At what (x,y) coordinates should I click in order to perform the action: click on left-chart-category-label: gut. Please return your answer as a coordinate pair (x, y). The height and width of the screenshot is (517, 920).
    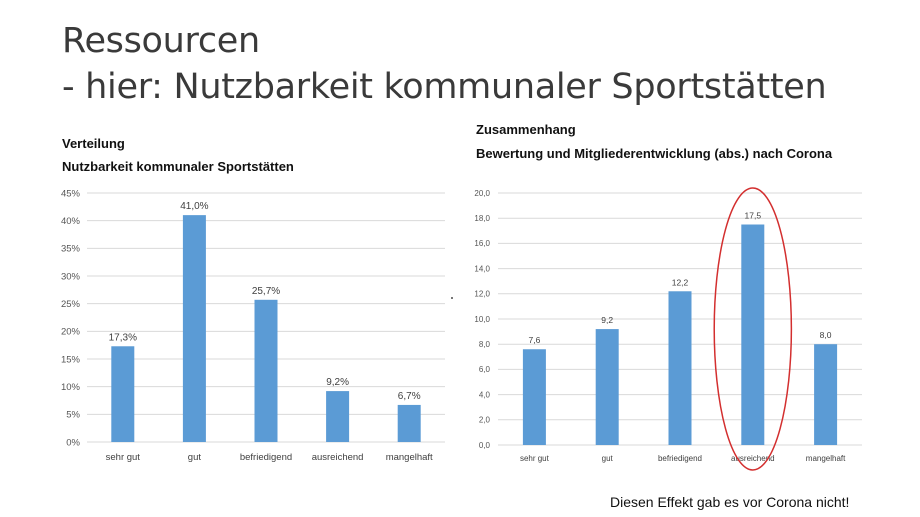
    Looking at the image, I should click on (195, 457).